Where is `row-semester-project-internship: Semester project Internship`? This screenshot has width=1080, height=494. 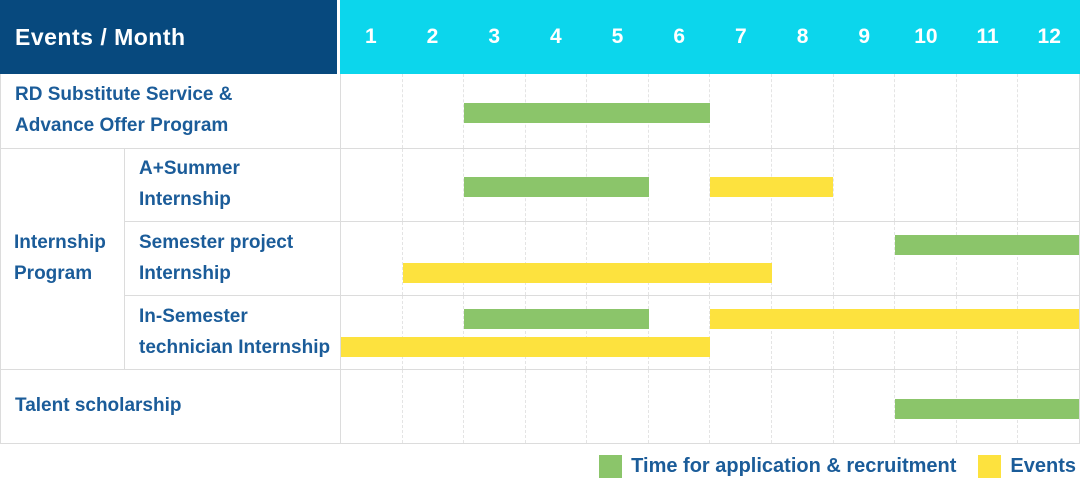 row-semester-project-internship: Semester project Internship is located at coordinates (602, 259).